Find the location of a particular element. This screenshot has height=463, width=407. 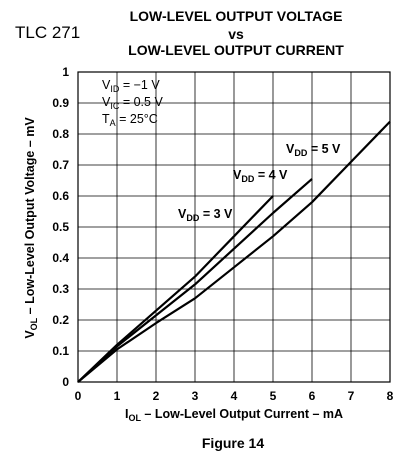

y-tick-label: 0.5 is located at coordinates (60, 227).